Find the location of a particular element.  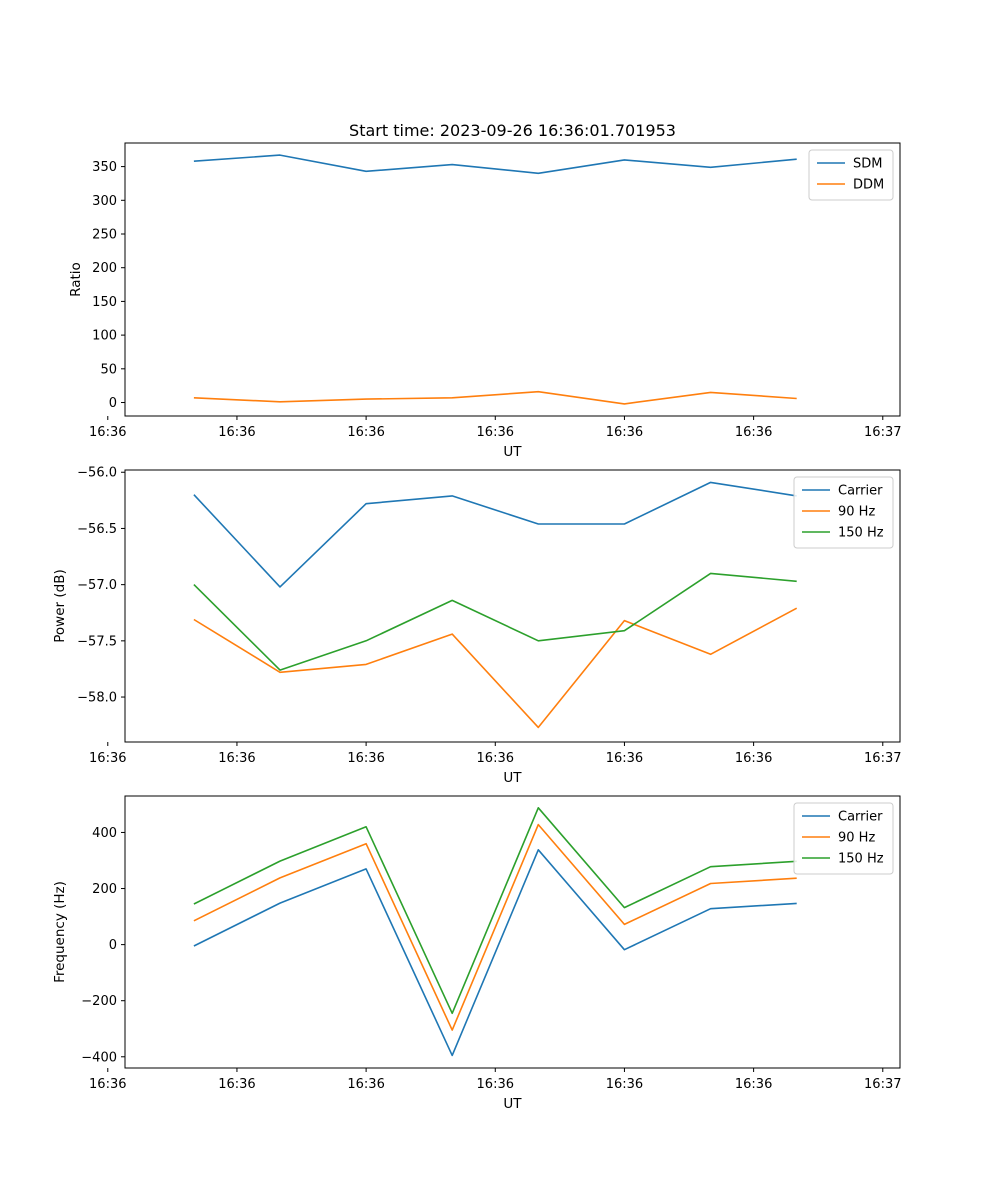

figure-title: Start time: 2023-09-26 16:36:01.701953 is located at coordinates (512, 130).